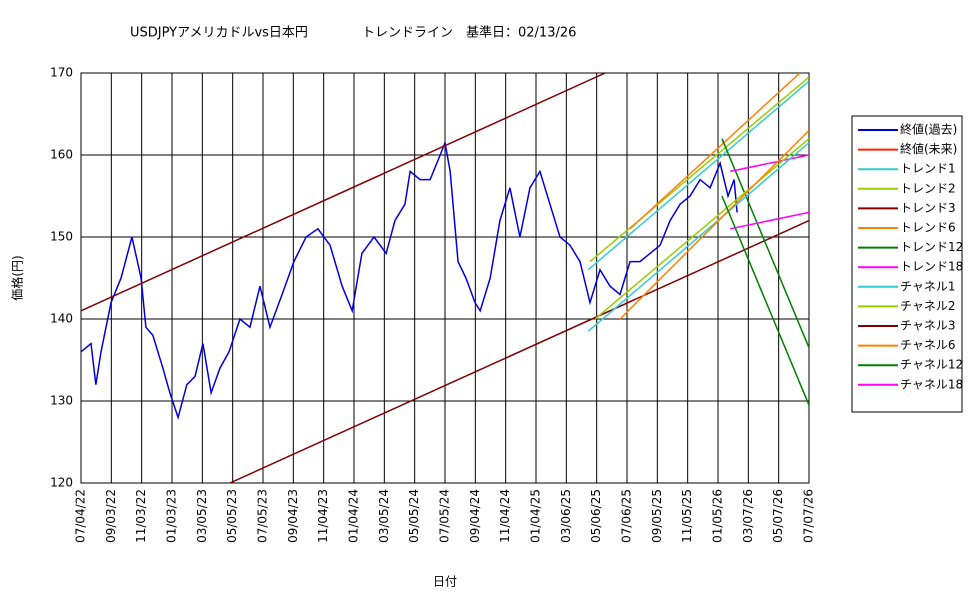  What do you see at coordinates (293, 516) in the screenshot?
I see `x-tick-label: 09/04/23` at bounding box center [293, 516].